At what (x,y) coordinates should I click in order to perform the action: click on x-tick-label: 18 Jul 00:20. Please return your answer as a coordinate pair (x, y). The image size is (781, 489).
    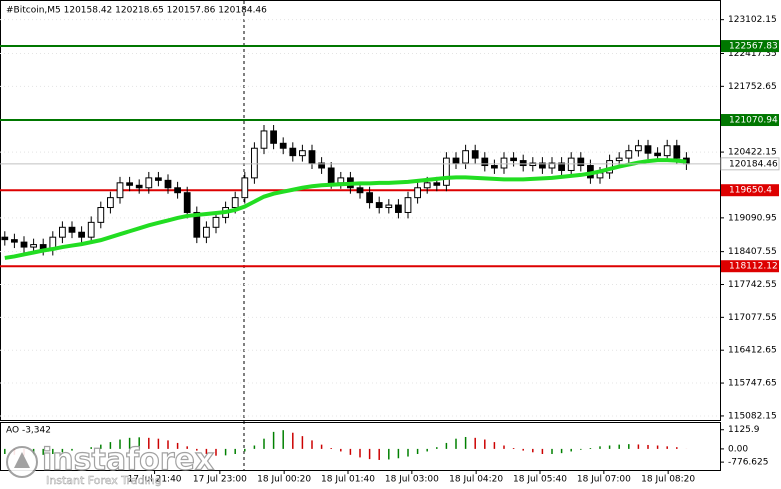
    Looking at the image, I should click on (284, 480).